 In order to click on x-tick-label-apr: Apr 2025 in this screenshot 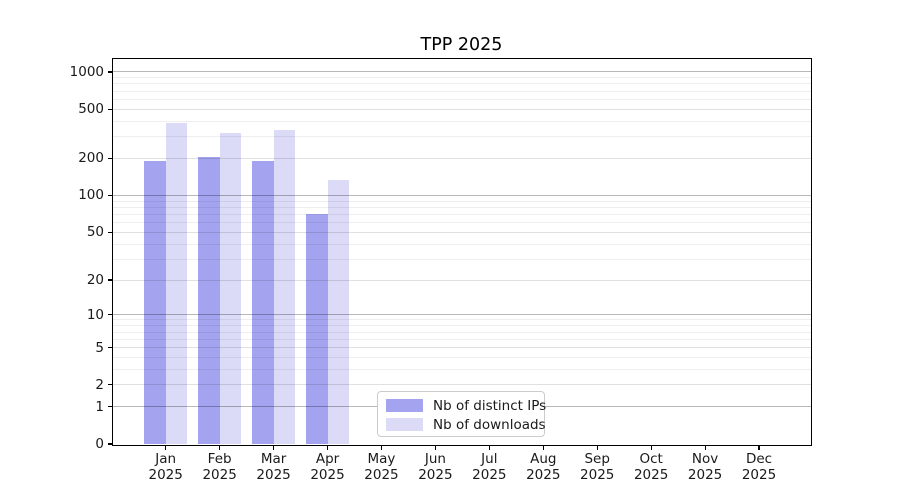, I will do `click(328, 467)`.